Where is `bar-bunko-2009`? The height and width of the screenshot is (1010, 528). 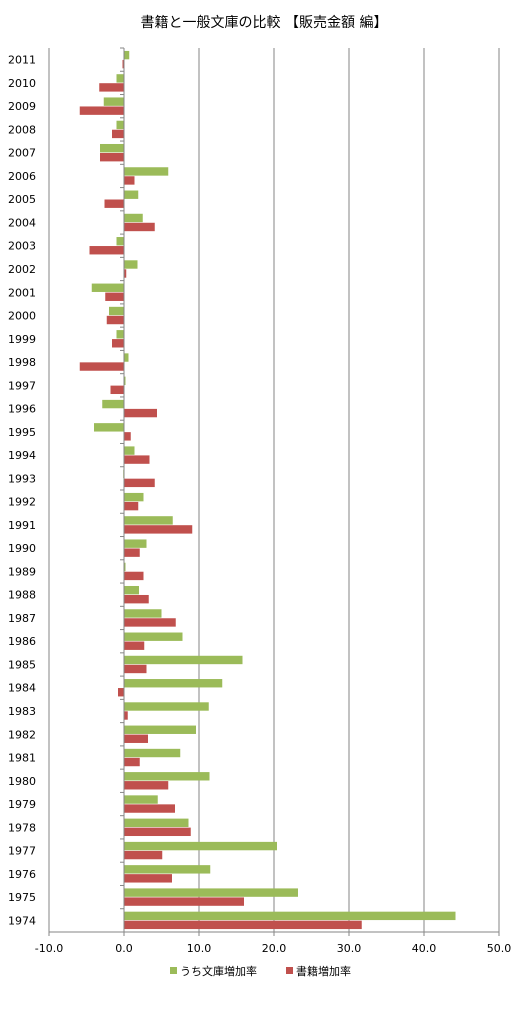 bar-bunko-2009 is located at coordinates (113, 101).